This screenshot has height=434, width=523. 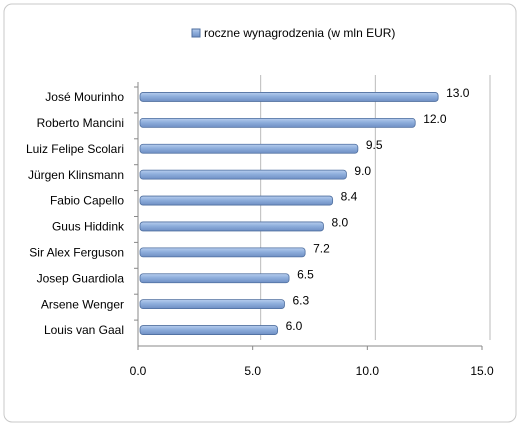 What do you see at coordinates (84, 330) in the screenshot?
I see `y-tick-label: Louis van Gaal` at bounding box center [84, 330].